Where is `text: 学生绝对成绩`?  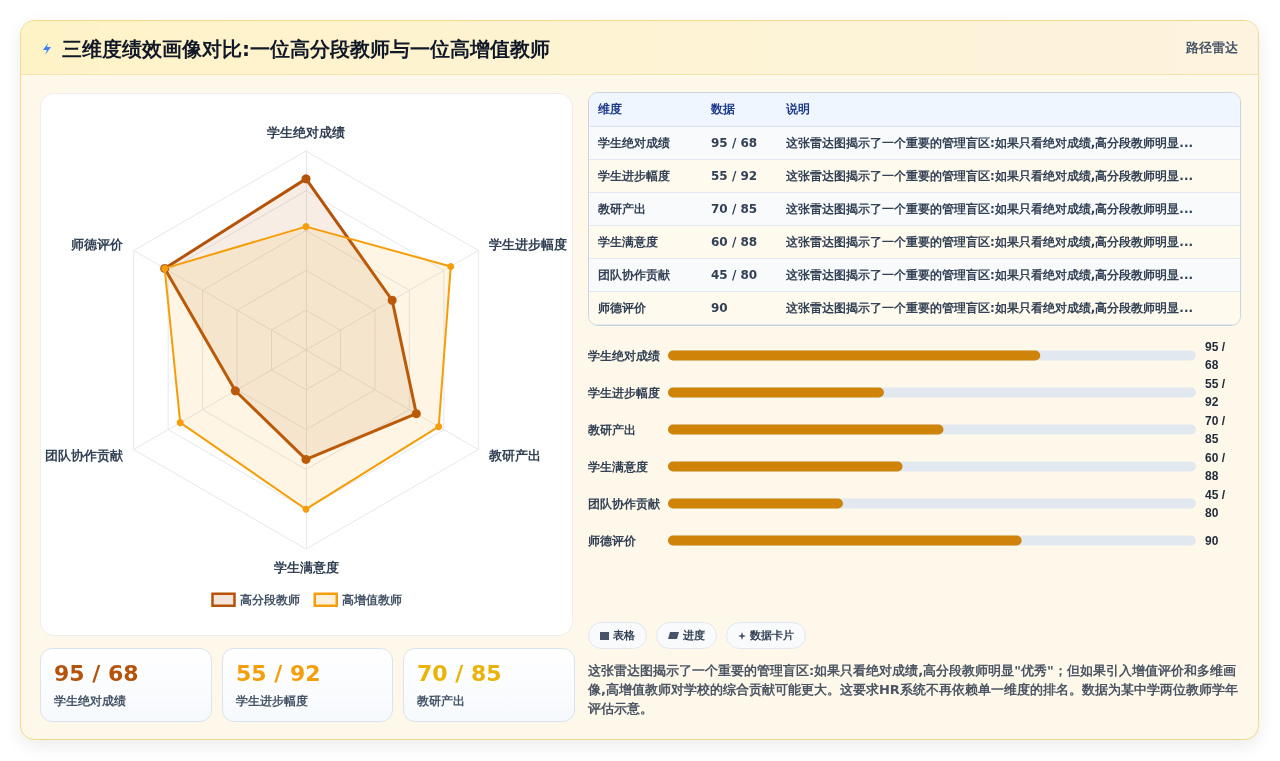 text: 学生绝对成绩 is located at coordinates (90, 701).